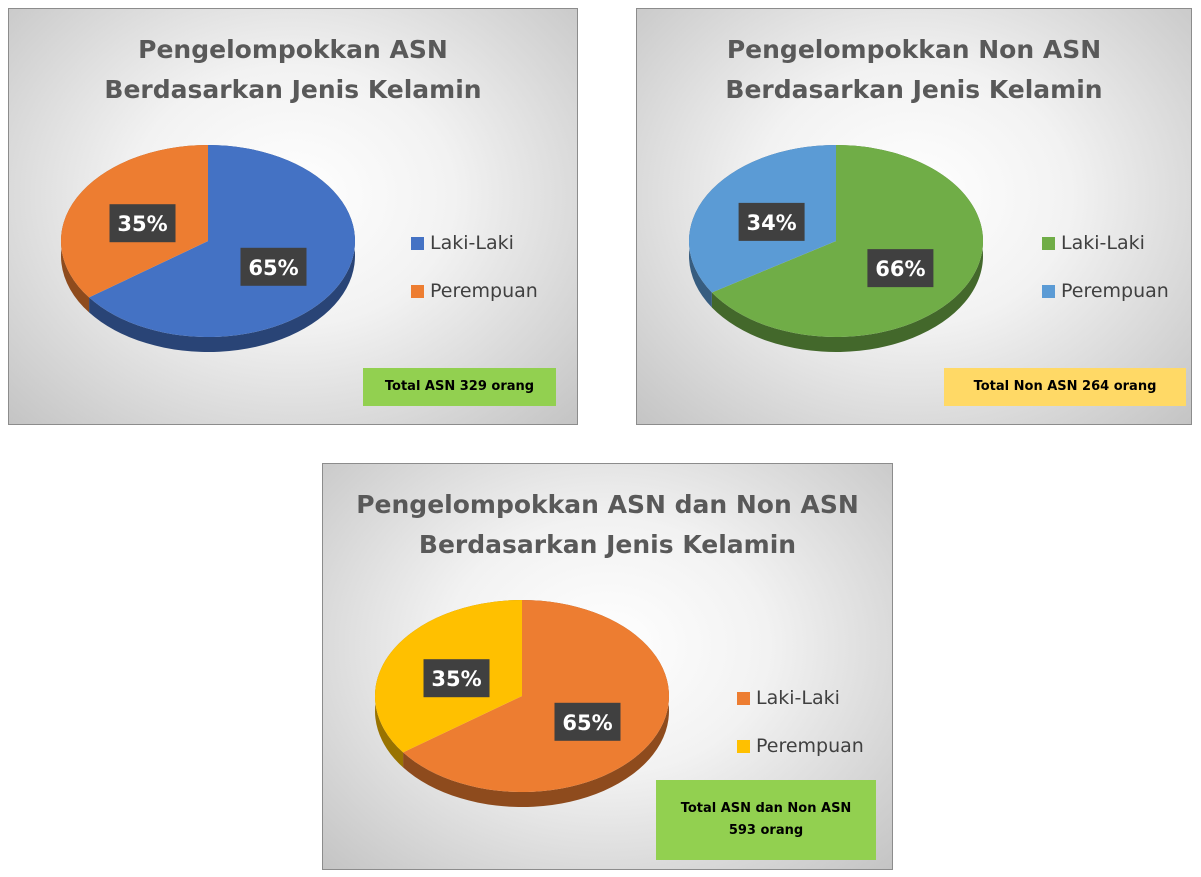  I want to click on total-note: Total ASN 329 orang, so click(459, 387).